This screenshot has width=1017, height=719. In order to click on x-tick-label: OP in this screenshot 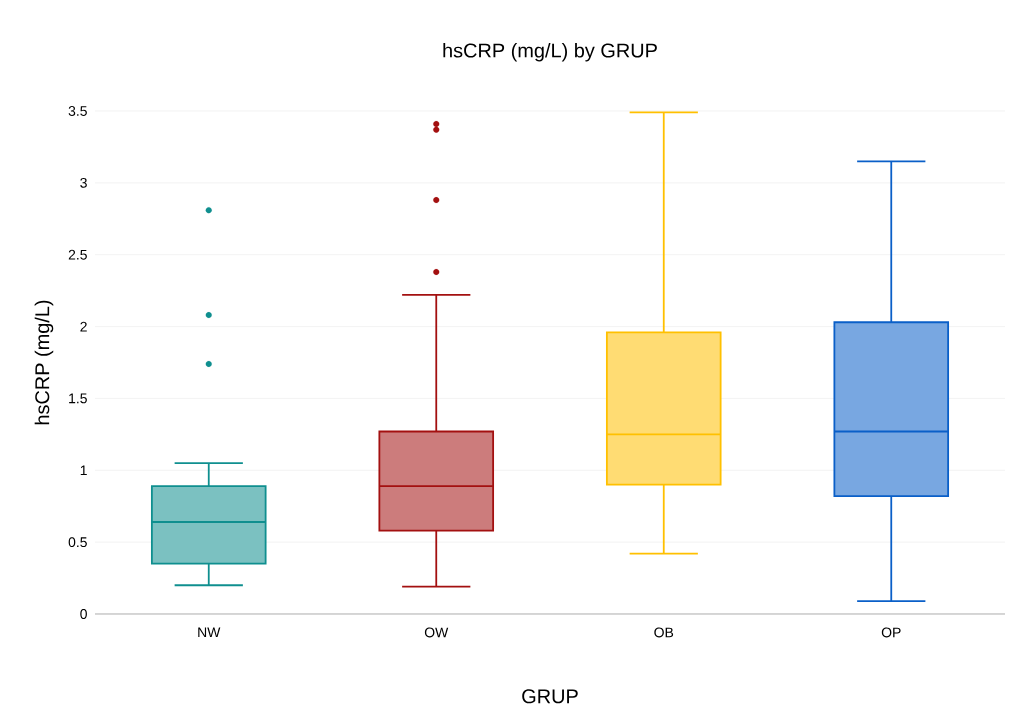, I will do `click(891, 632)`.